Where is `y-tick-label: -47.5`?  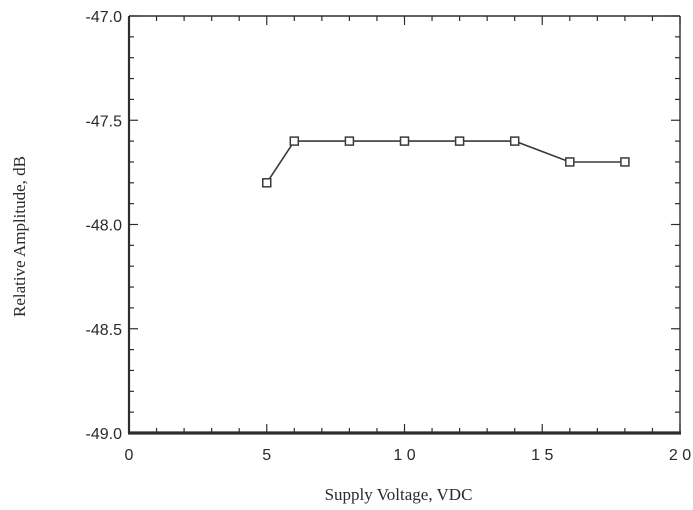 y-tick-label: -47.5 is located at coordinates (104, 121).